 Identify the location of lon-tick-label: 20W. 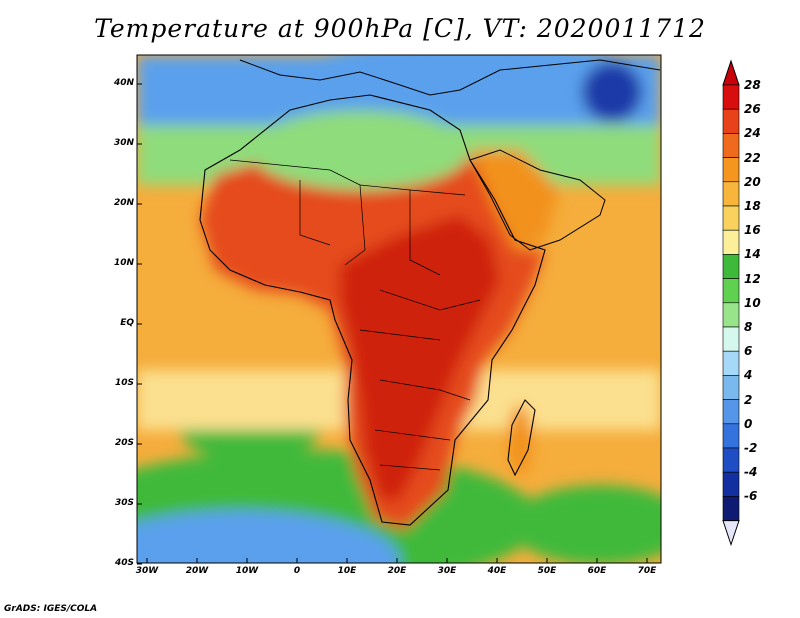
(197, 571).